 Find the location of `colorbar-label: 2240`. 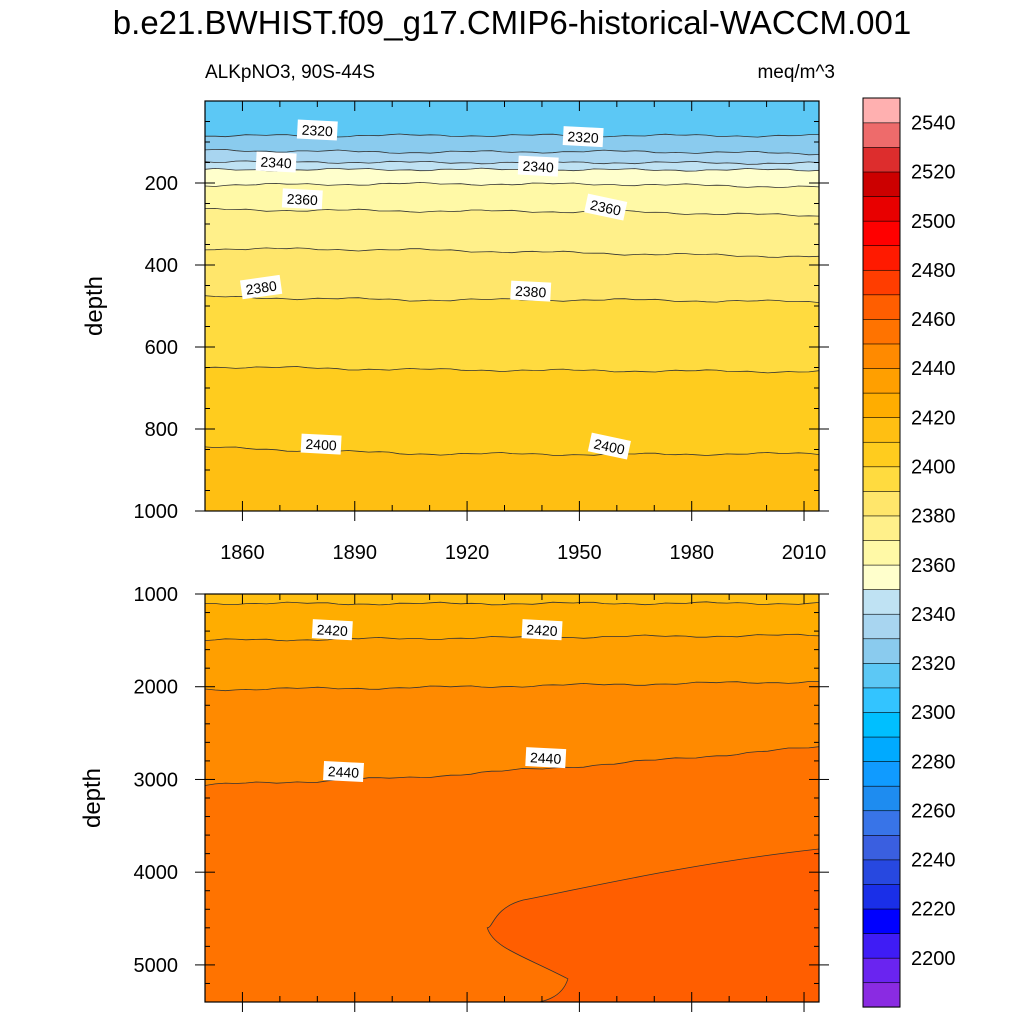

colorbar-label: 2240 is located at coordinates (933, 861).